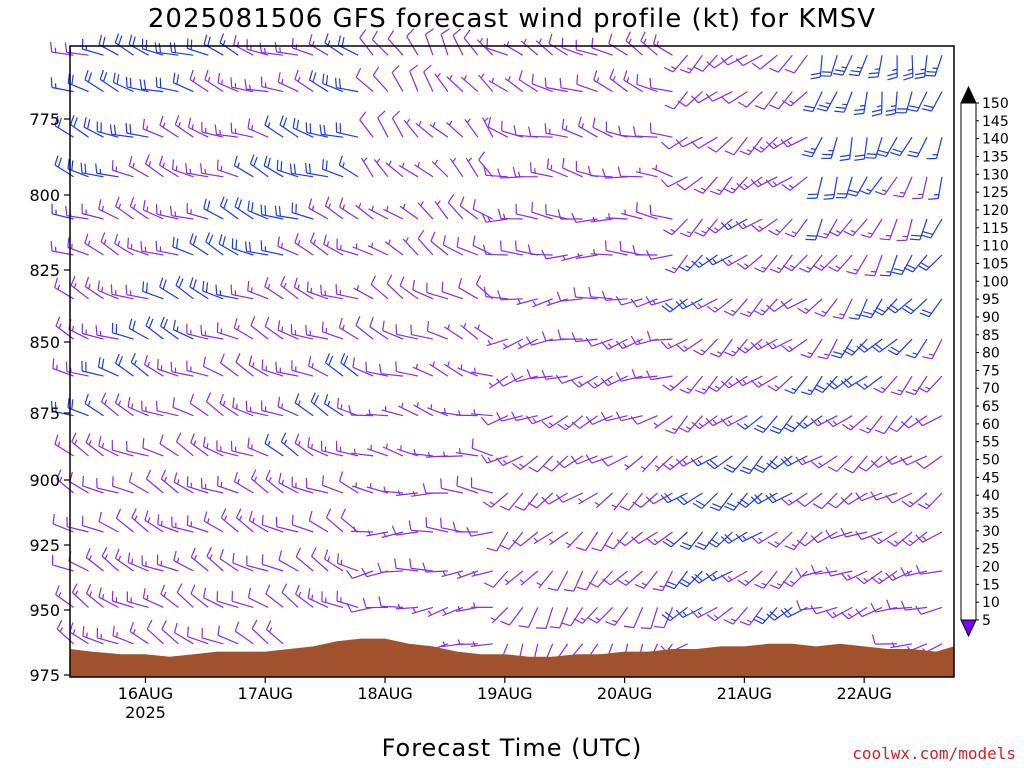 This screenshot has width=1024, height=768. Describe the element at coordinates (44, 270) in the screenshot. I see `y-tick-label: 825` at that location.